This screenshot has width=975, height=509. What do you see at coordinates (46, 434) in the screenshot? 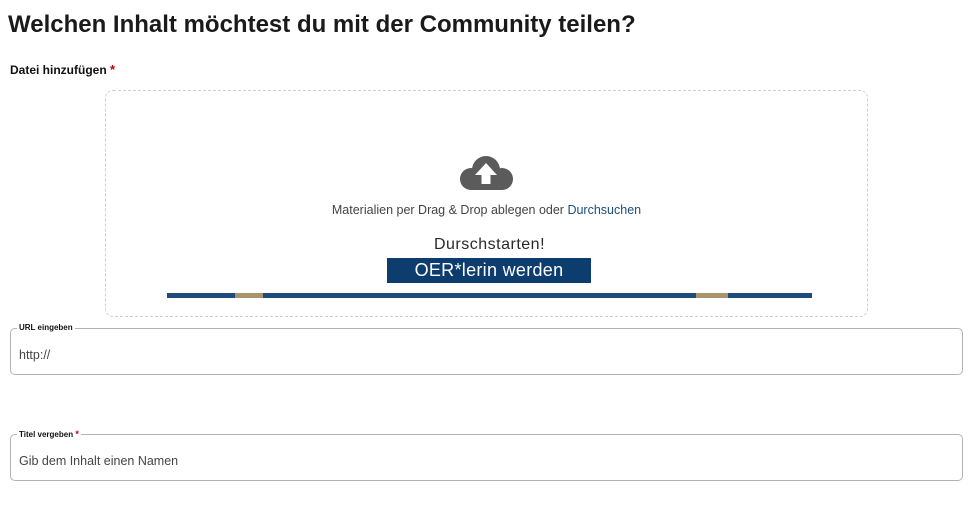
I see `title-field-legend-text: Titel vergeben` at bounding box center [46, 434].